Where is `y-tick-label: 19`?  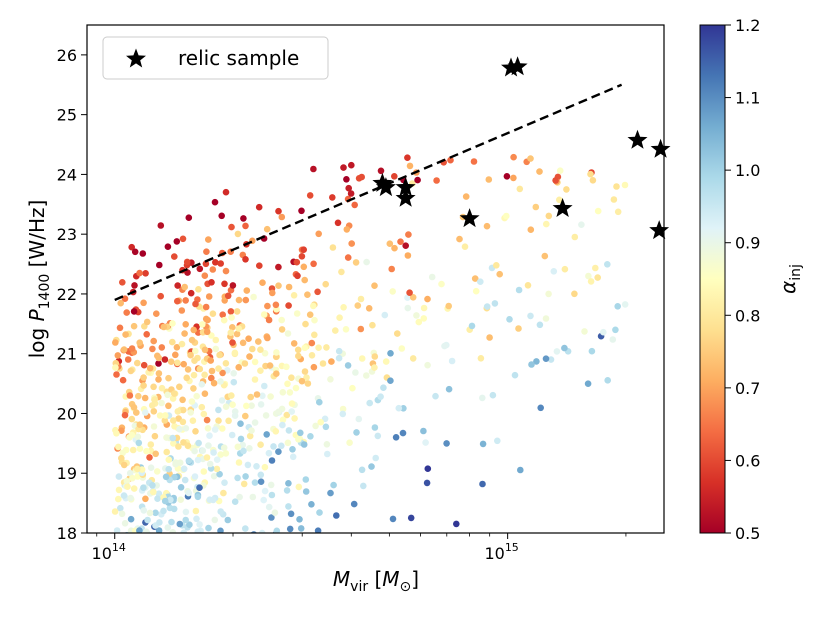 y-tick-label: 19 is located at coordinates (67, 473).